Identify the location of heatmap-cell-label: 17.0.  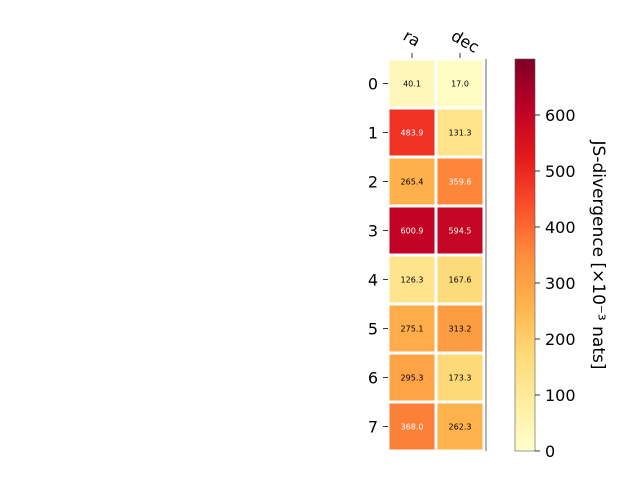
(460, 84).